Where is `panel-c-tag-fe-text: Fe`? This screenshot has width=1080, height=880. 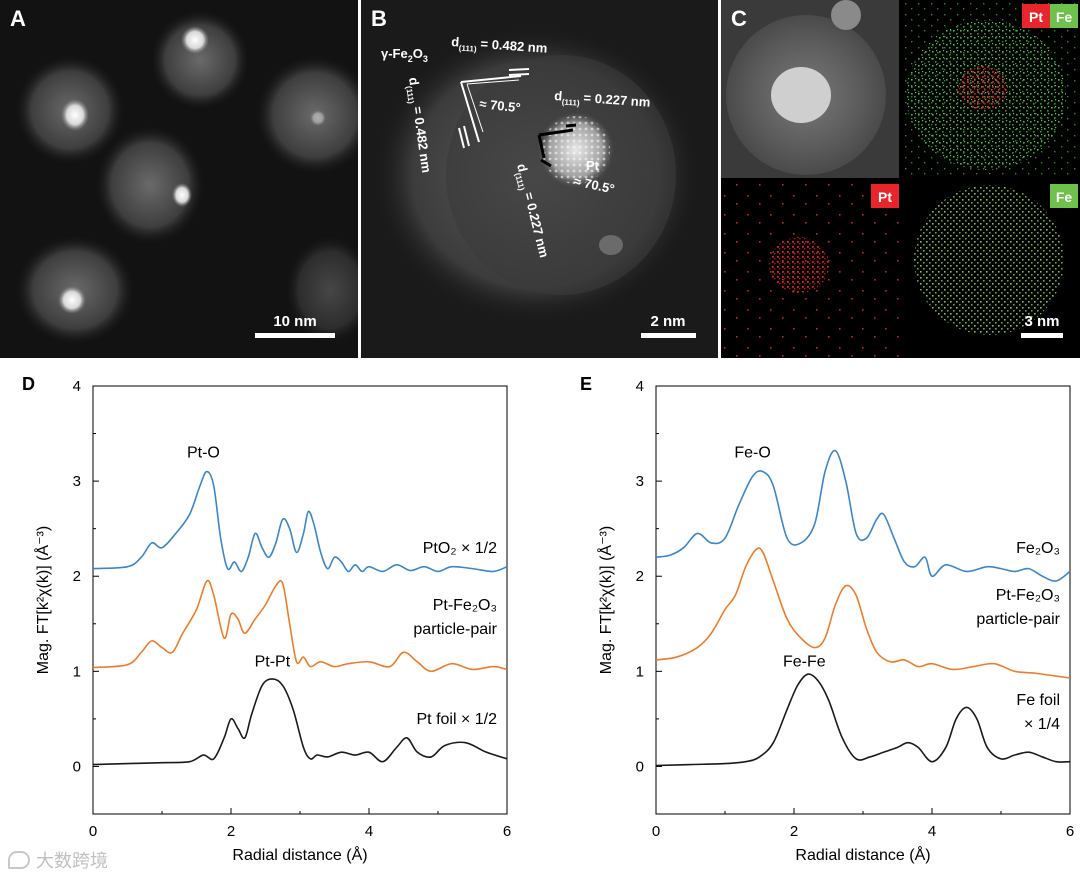
panel-c-tag-fe-text: Fe is located at coordinates (1064, 17).